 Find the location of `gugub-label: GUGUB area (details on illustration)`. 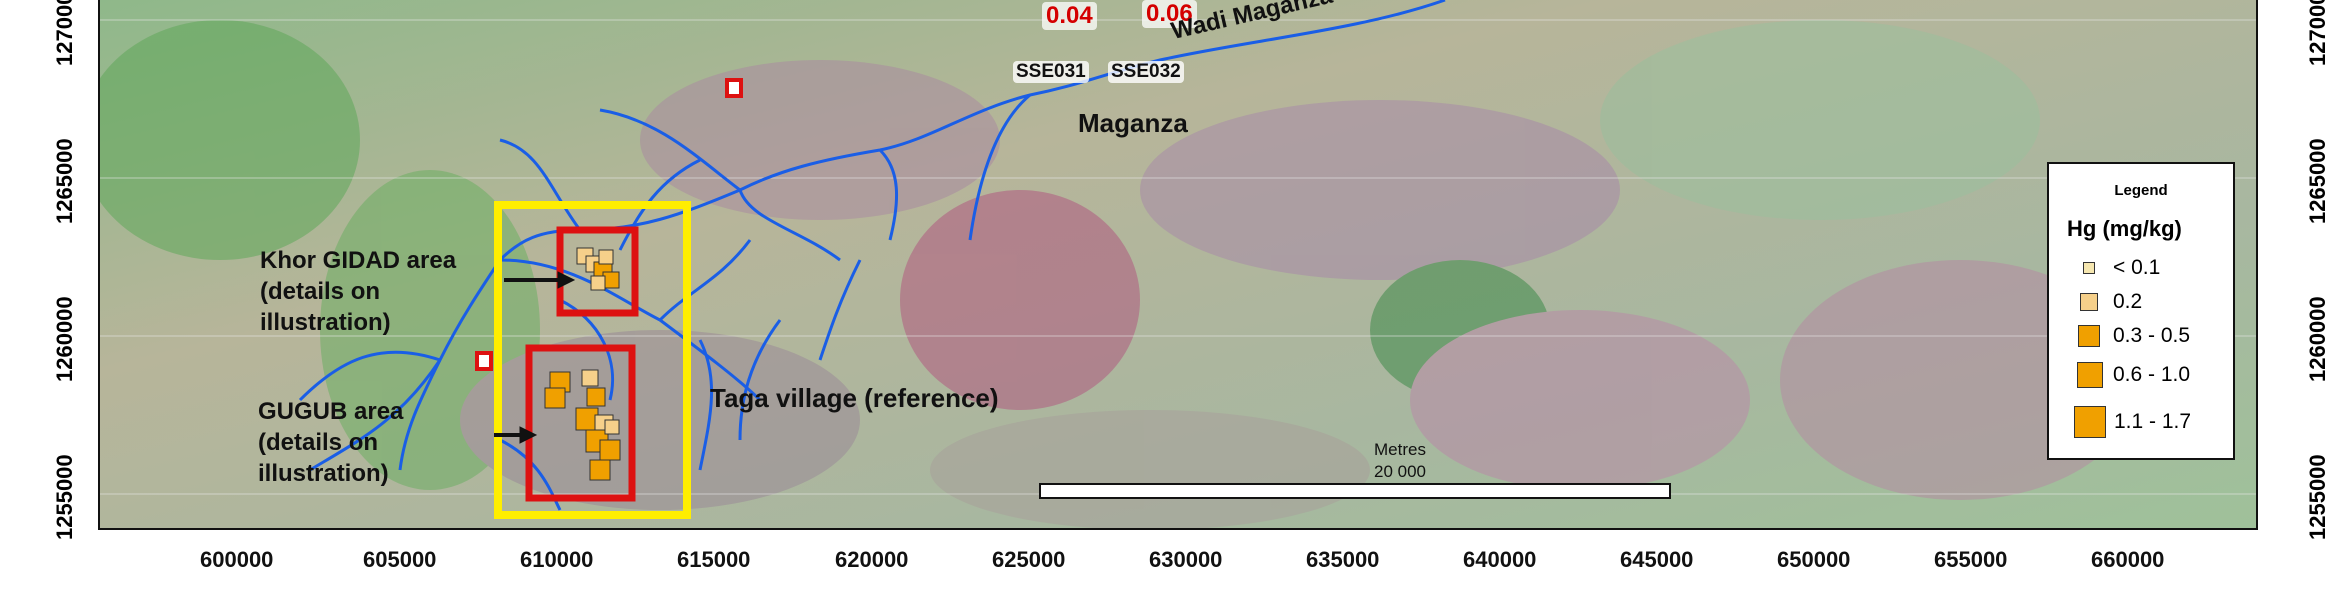

gugub-label: GUGUB area (details on illustration) is located at coordinates (330, 442).